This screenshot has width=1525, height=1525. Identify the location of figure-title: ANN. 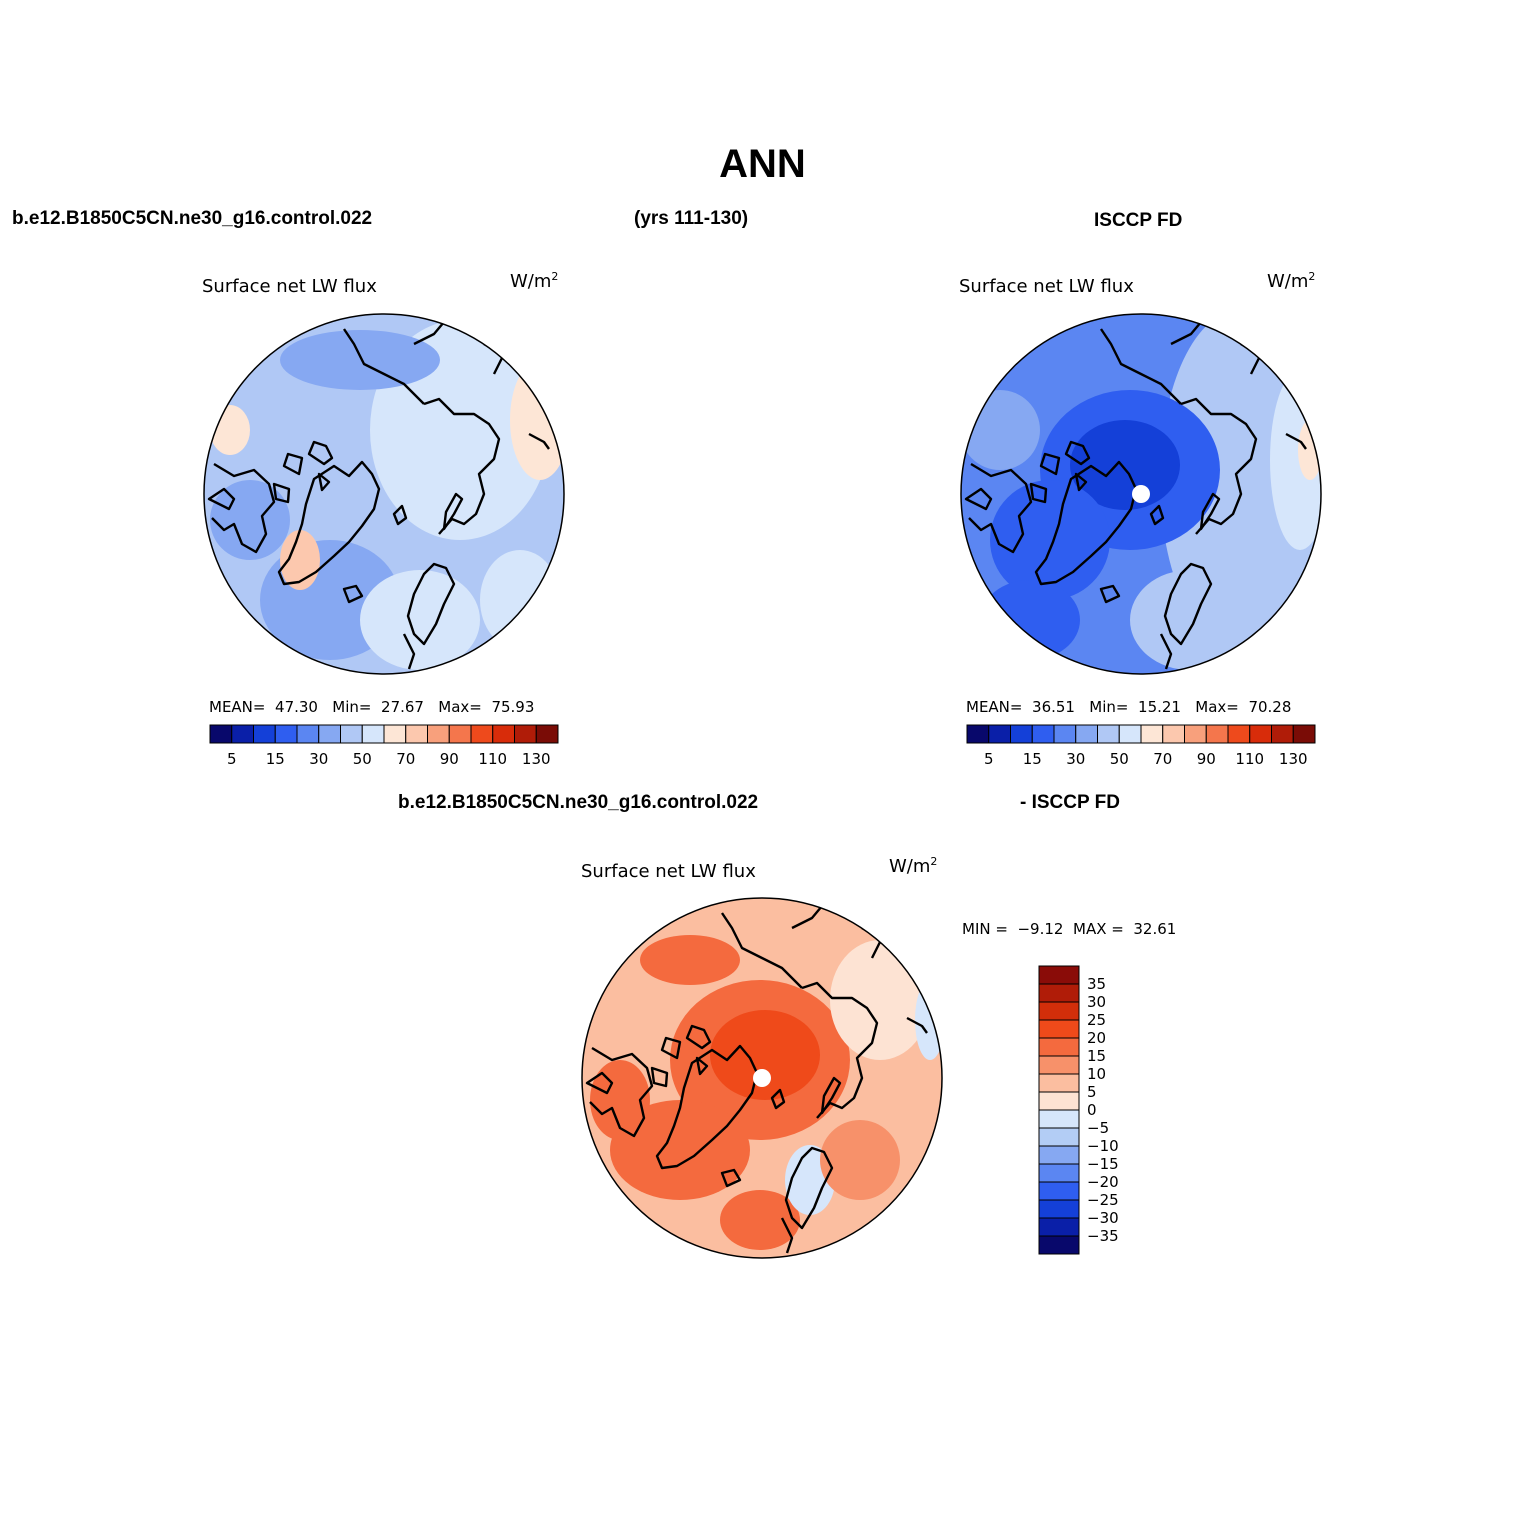
(762, 164).